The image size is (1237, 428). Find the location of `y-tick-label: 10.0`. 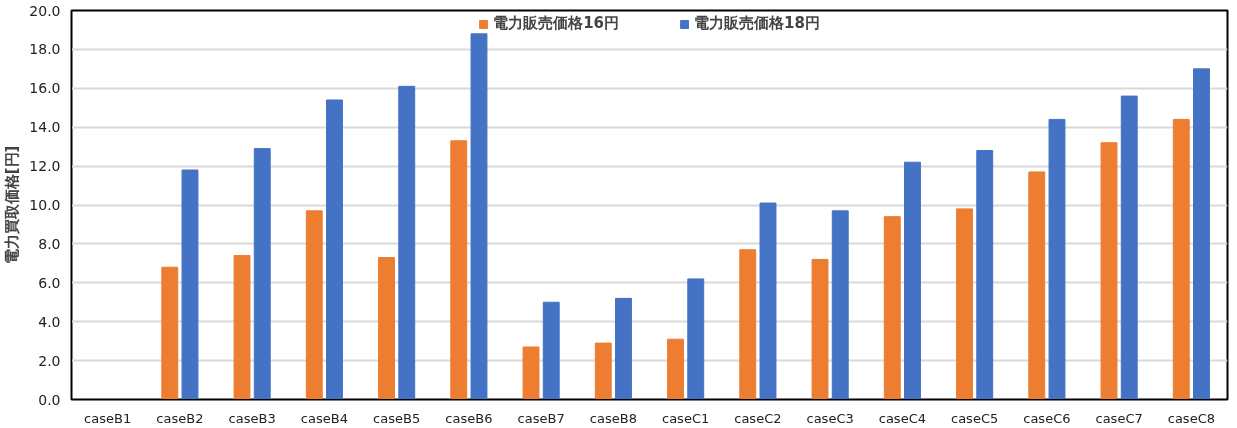

y-tick-label: 10.0 is located at coordinates (45, 205).